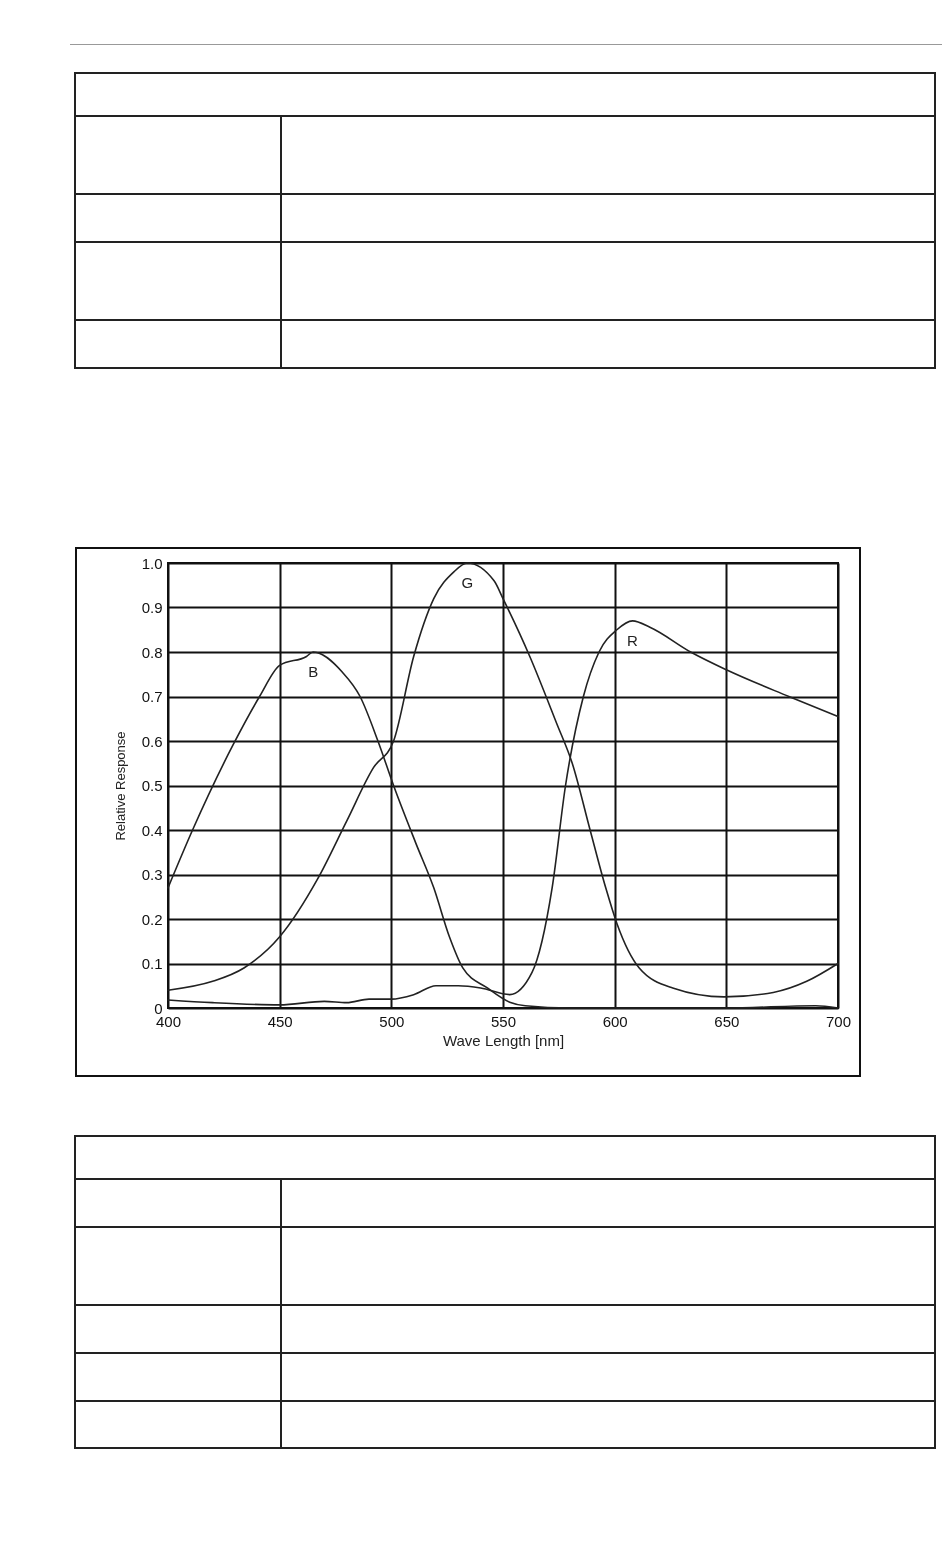 The height and width of the screenshot is (1568, 950). What do you see at coordinates (152, 563) in the screenshot?
I see `y-tick-label: 1.0` at bounding box center [152, 563].